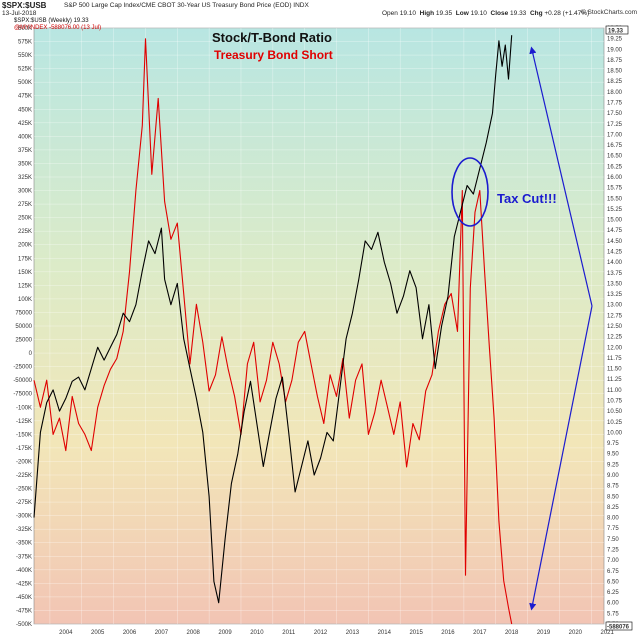  I want to click on upper-arrow, so click(561, 176).